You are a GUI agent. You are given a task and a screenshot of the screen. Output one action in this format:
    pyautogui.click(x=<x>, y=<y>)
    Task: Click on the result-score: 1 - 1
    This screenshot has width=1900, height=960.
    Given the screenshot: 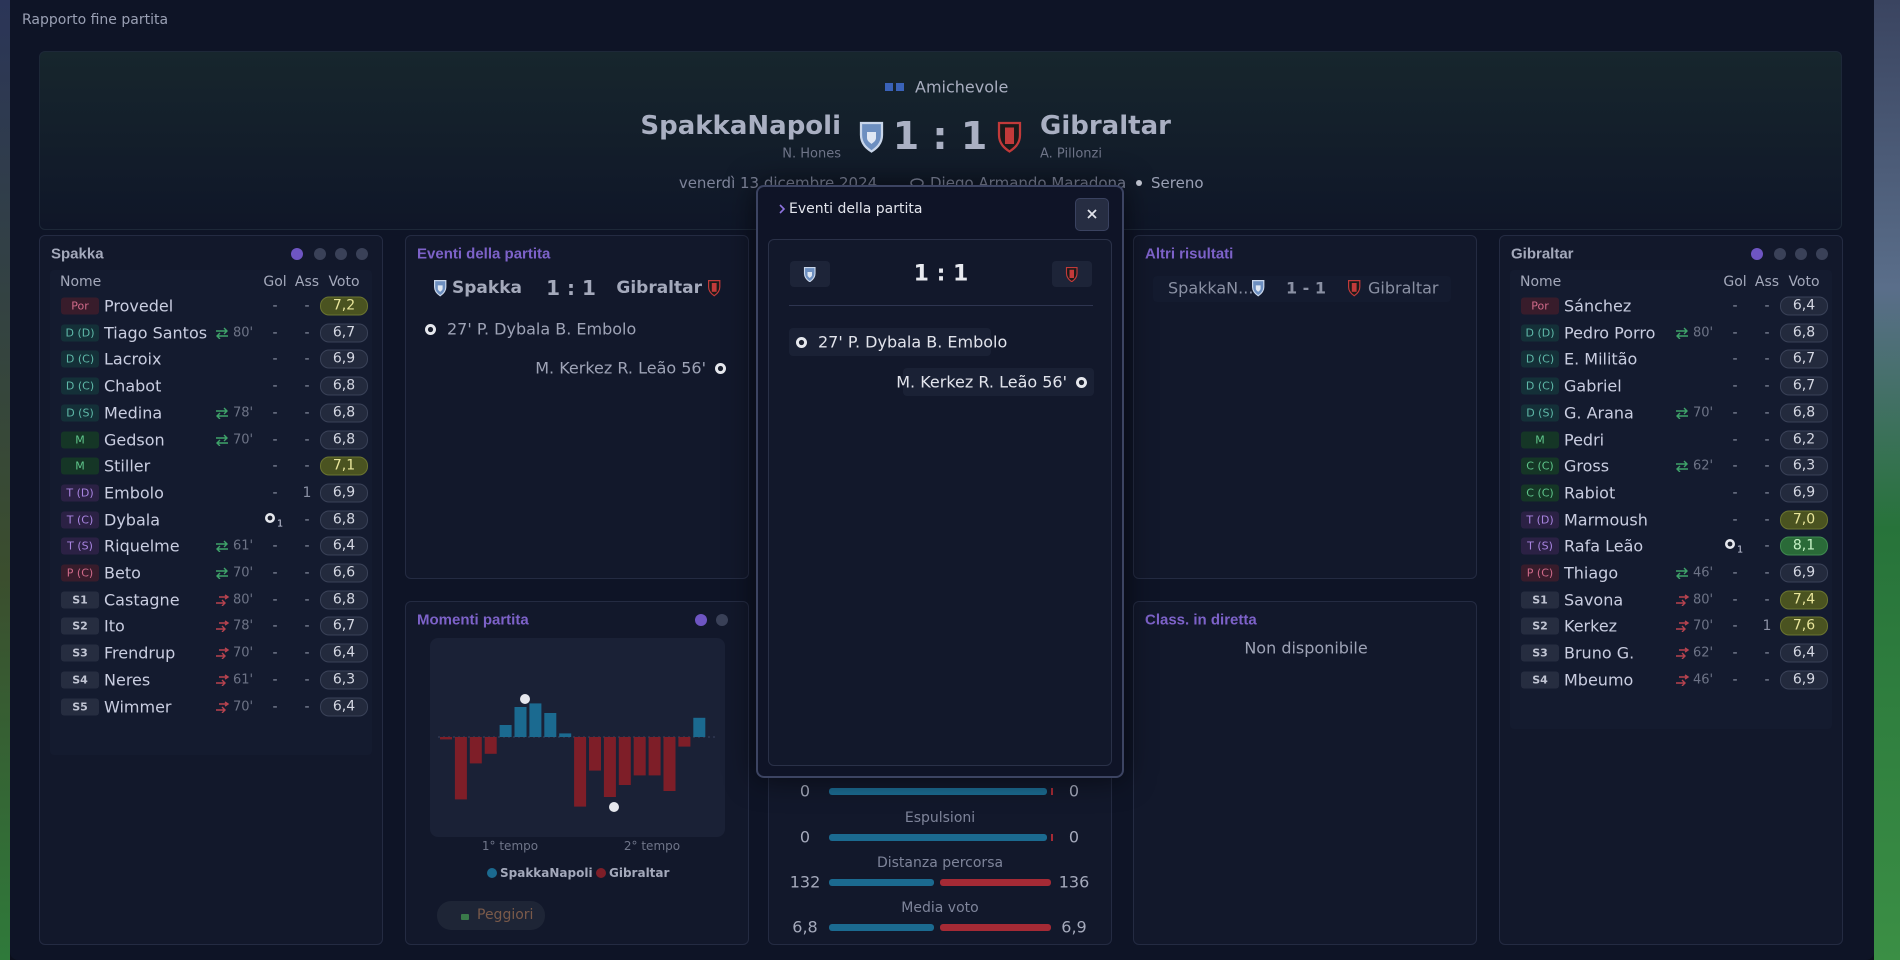 What is the action you would take?
    pyautogui.click(x=1306, y=288)
    